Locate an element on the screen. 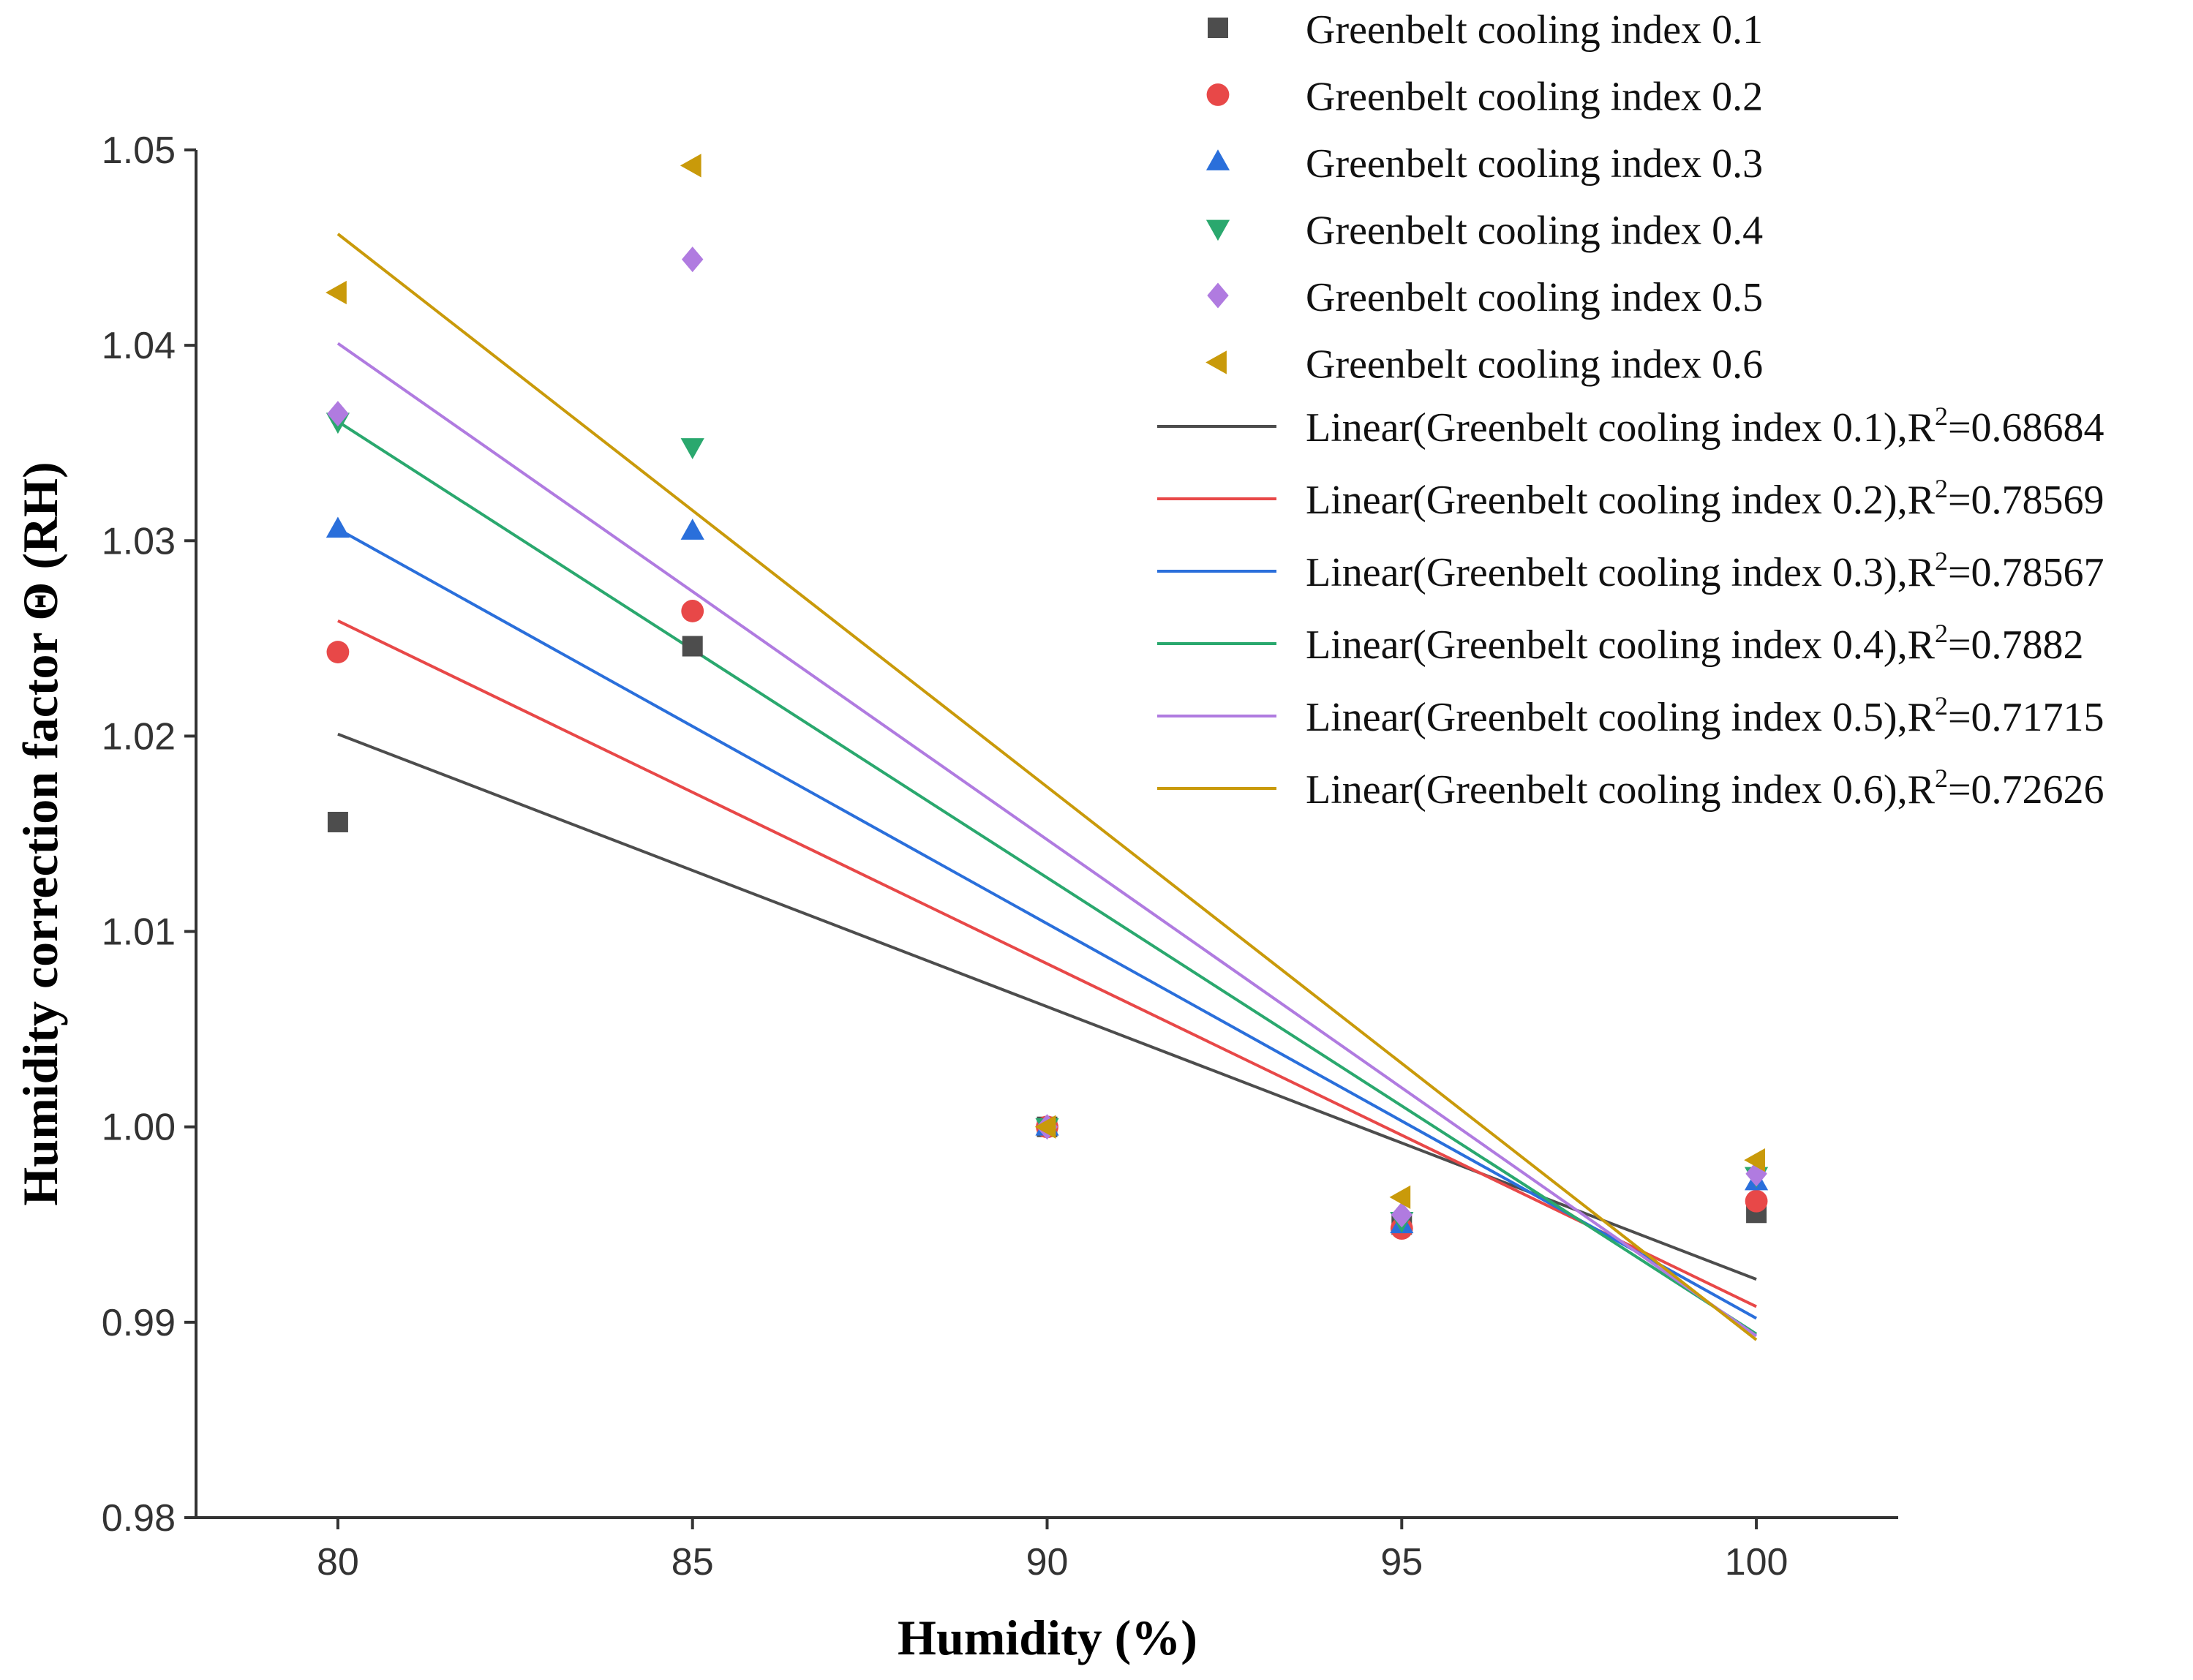  x-tick-label: 80 is located at coordinates (338, 1562).